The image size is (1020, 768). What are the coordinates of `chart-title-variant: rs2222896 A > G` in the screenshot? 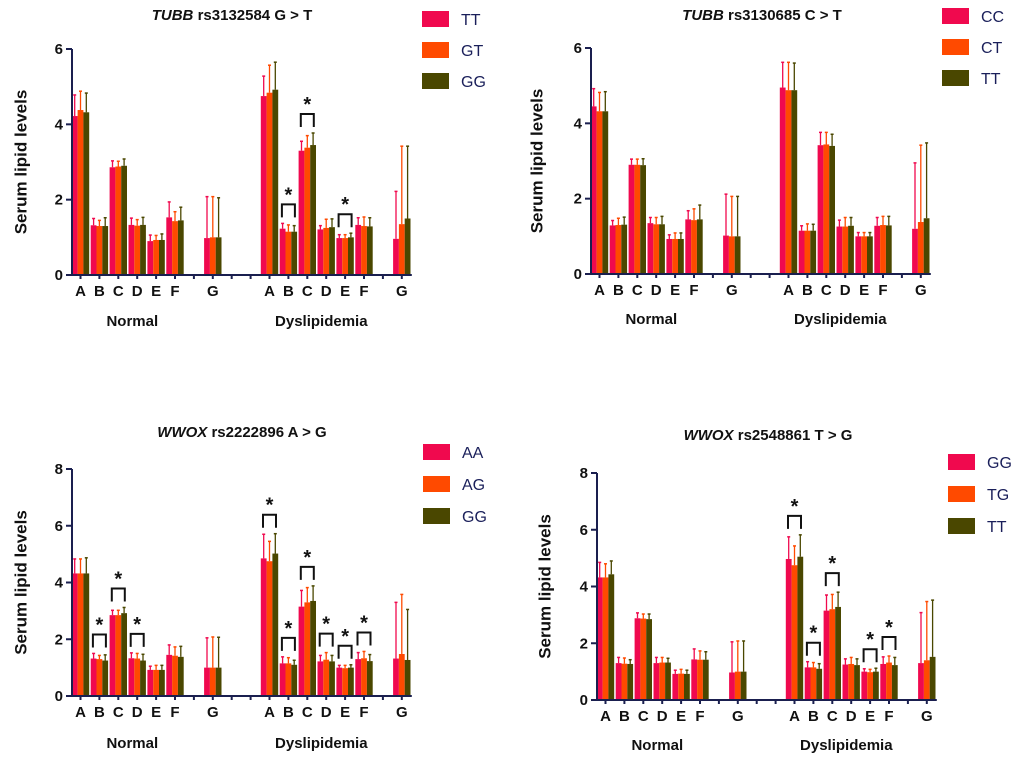 It's located at (266, 432).